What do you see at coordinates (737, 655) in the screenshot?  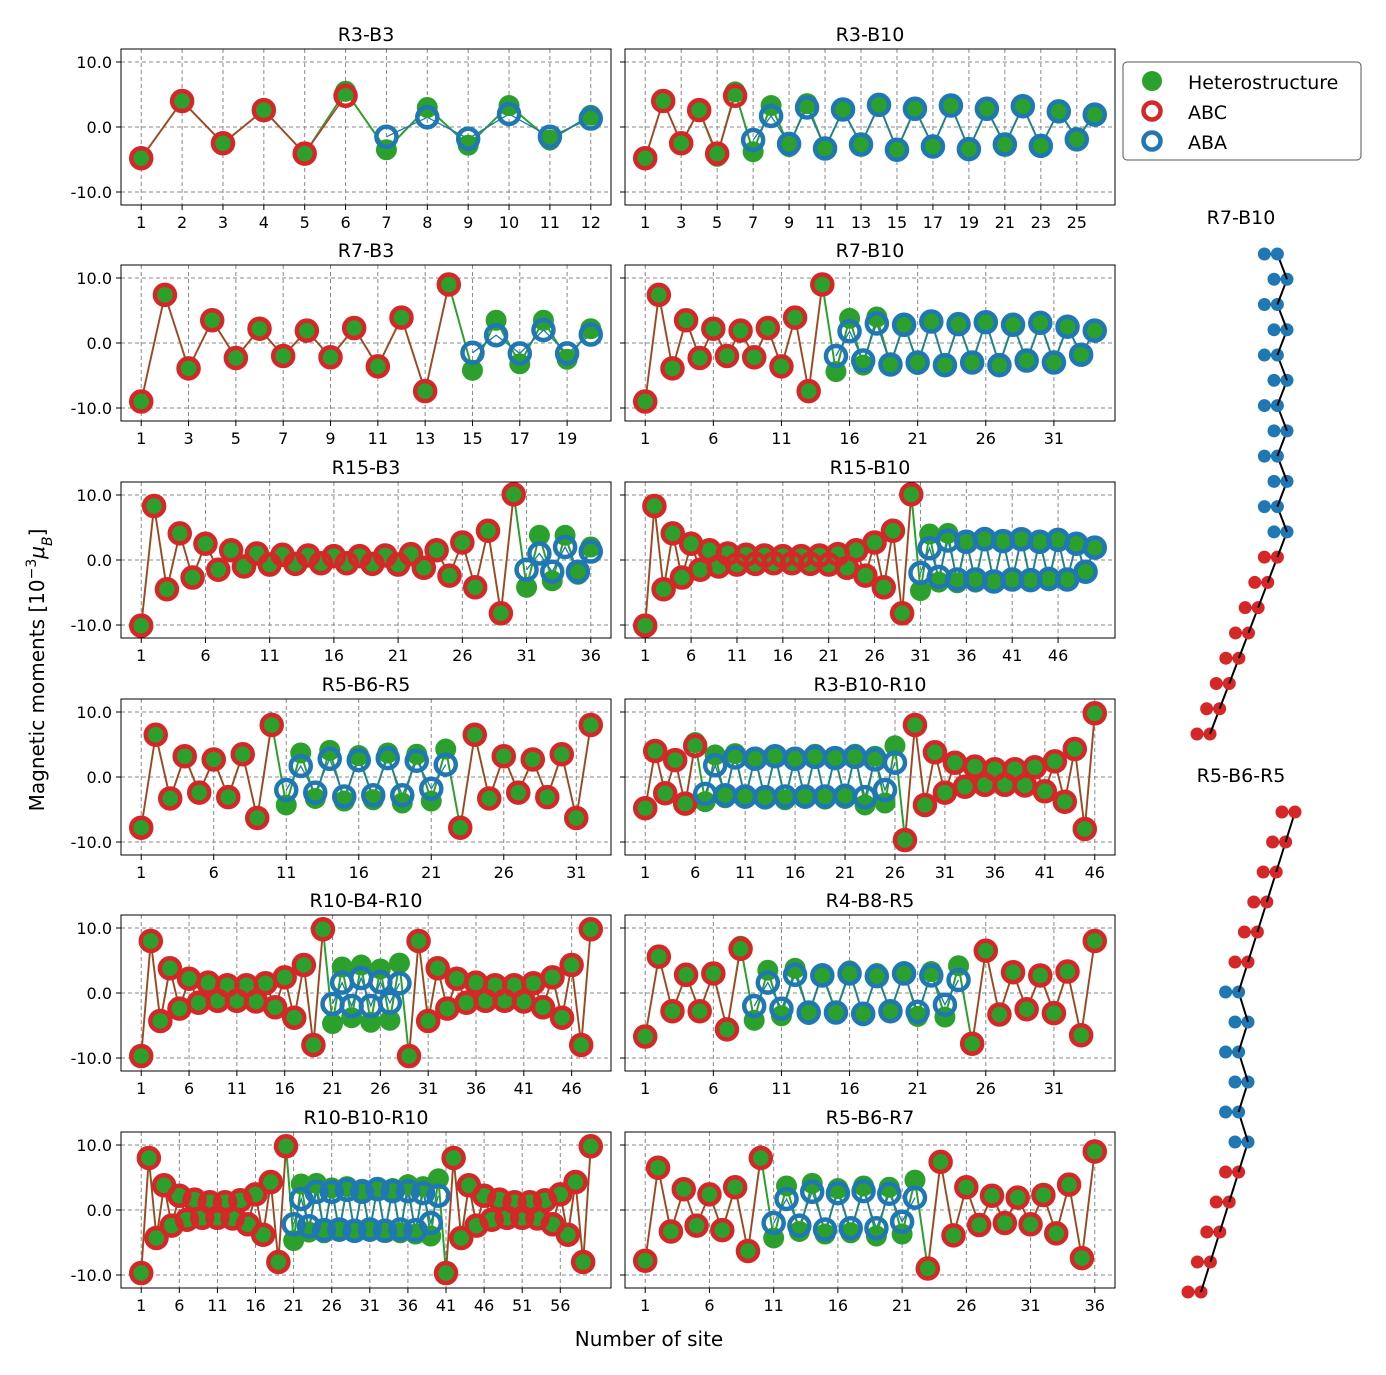 I see `x-tick-label: 11` at bounding box center [737, 655].